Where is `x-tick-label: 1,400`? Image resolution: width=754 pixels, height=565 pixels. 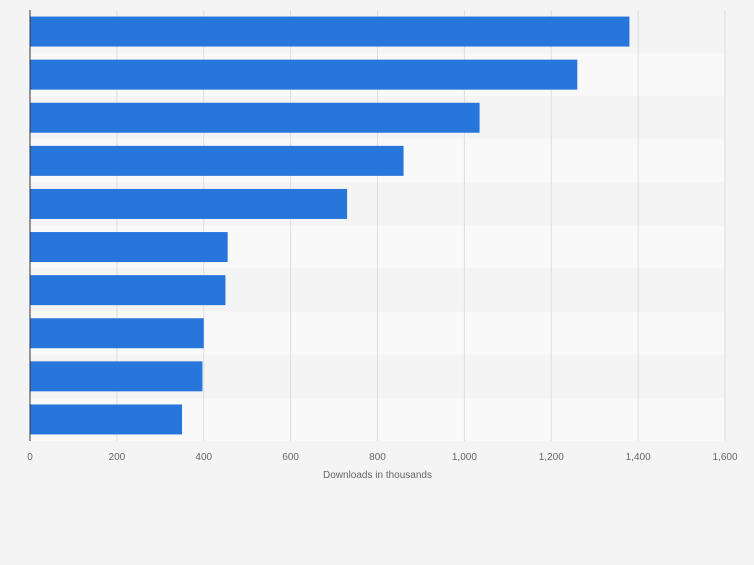 x-tick-label: 1,400 is located at coordinates (638, 457).